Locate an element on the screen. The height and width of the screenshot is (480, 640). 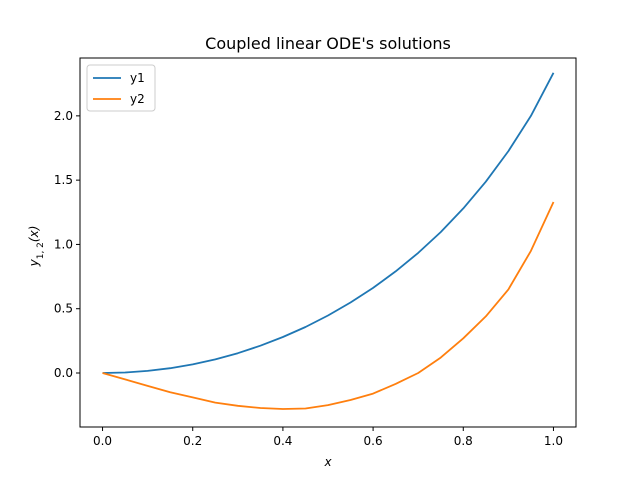
x-axis-label: x is located at coordinates (327, 462).